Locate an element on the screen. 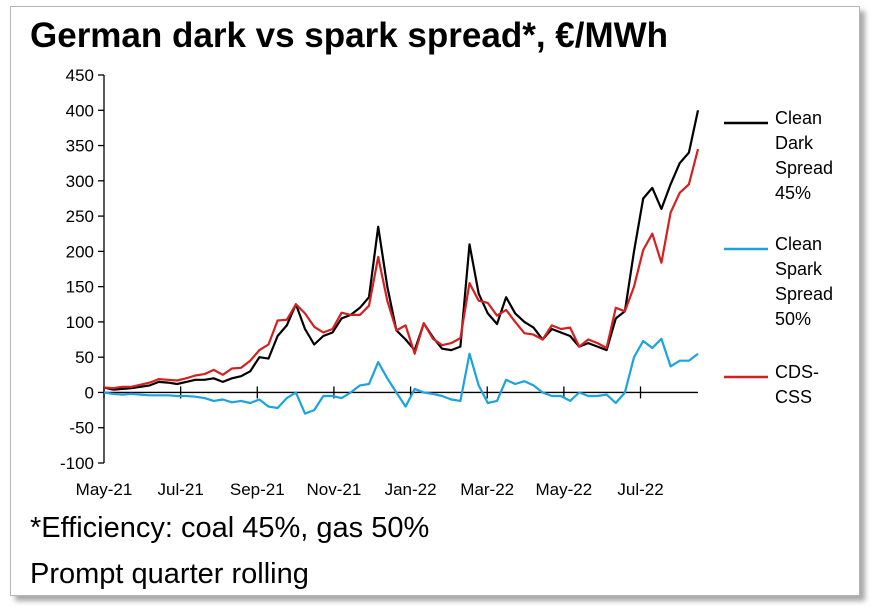 The height and width of the screenshot is (610, 875). legend-label: 50% is located at coordinates (793, 319).